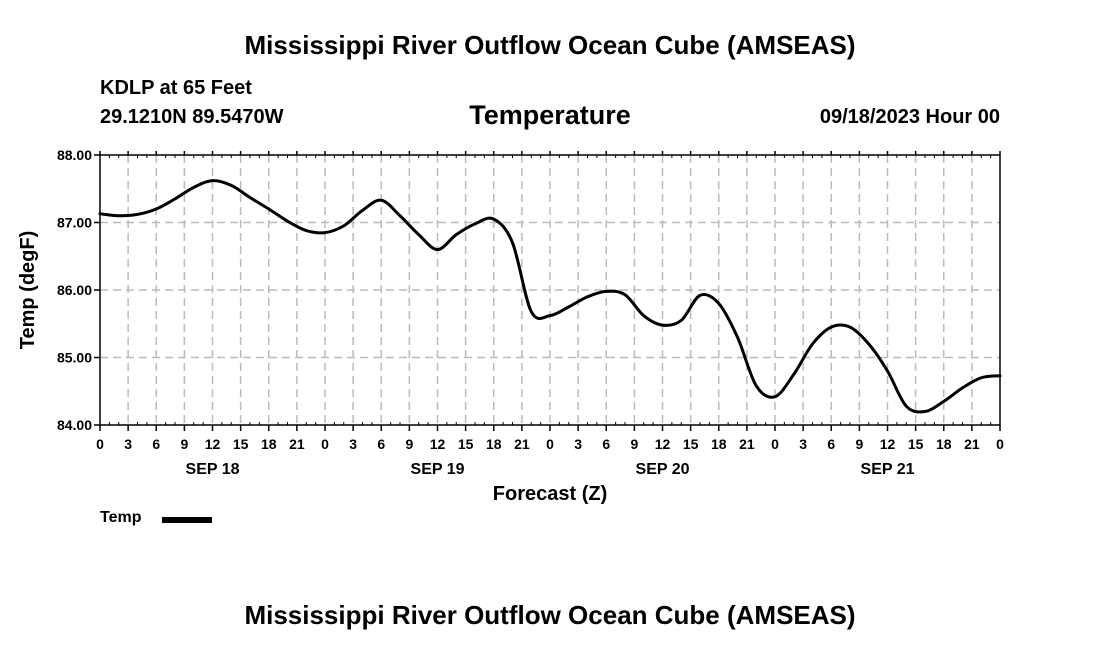  Describe the element at coordinates (663, 469) in the screenshot. I see `day-label: SEP 20` at that location.